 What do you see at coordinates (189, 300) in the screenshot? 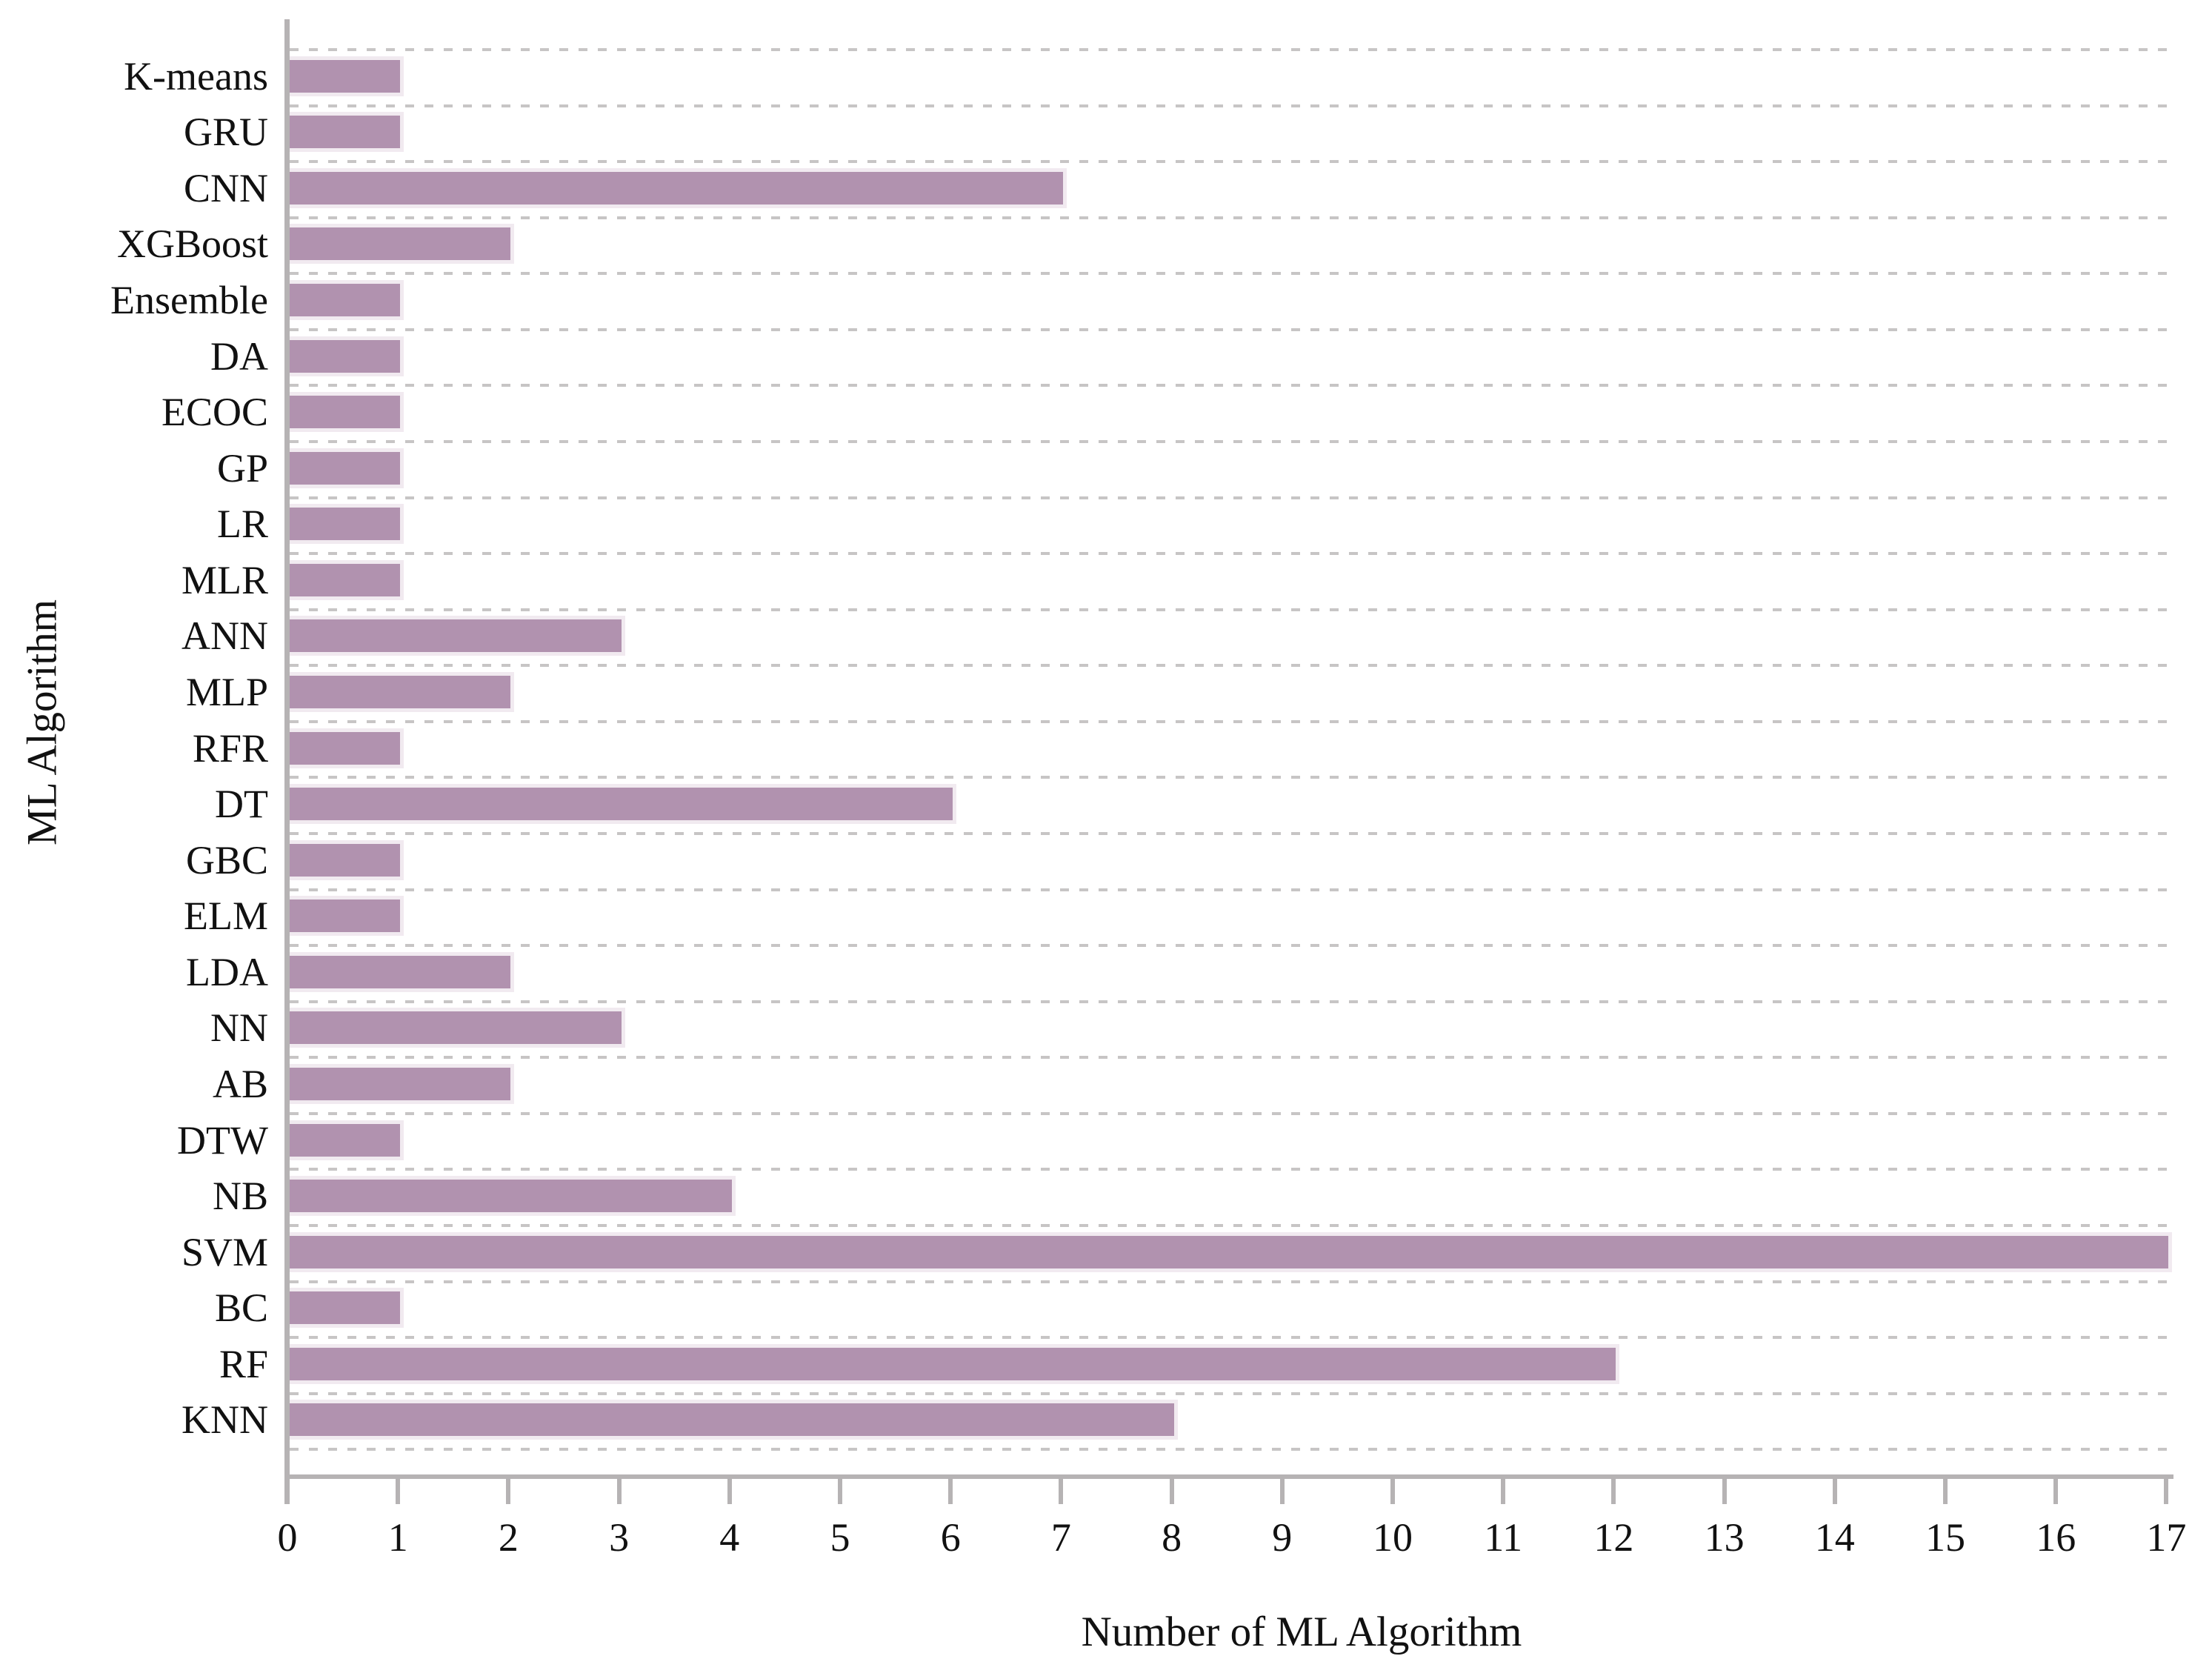
I see `category-label-Ensemble: Ensemble` at bounding box center [189, 300].